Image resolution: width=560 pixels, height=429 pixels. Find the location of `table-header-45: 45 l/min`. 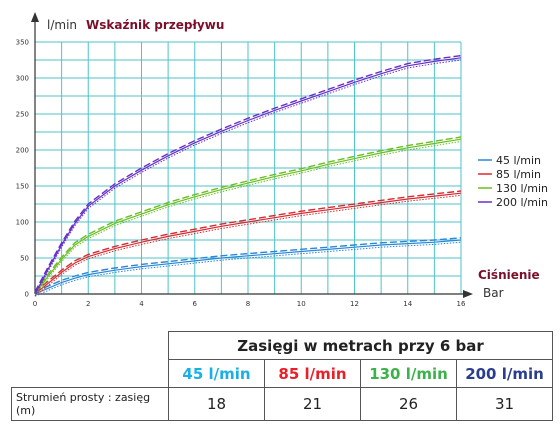

table-header-45: 45 l/min is located at coordinates (216, 373).